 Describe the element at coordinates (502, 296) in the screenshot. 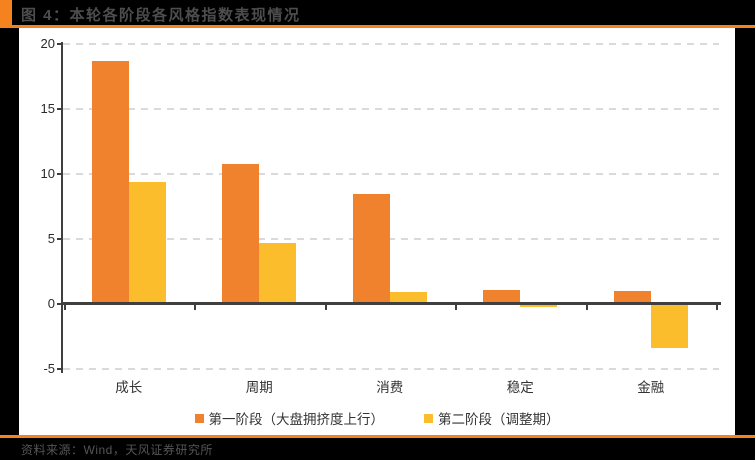

I see `bar-稳定-series1` at that location.